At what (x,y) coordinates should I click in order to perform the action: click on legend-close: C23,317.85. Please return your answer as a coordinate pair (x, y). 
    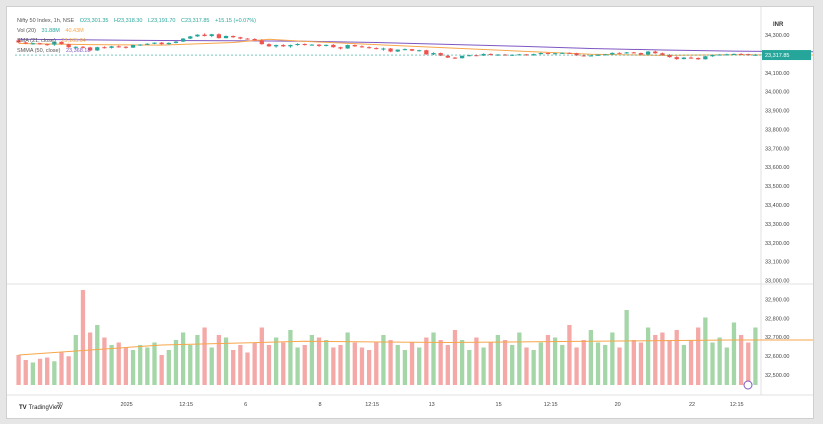
    Looking at the image, I should click on (195, 21).